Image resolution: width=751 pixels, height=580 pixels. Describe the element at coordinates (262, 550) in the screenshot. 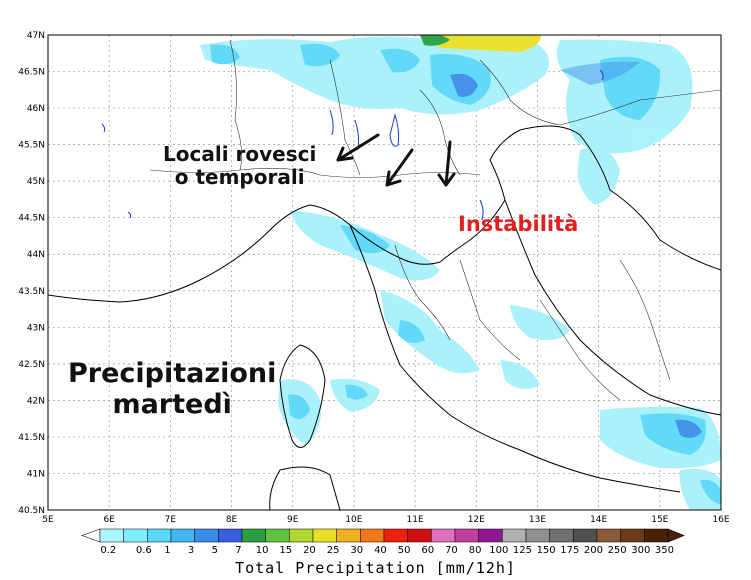

I see `colorbar-tick-label: 10` at that location.